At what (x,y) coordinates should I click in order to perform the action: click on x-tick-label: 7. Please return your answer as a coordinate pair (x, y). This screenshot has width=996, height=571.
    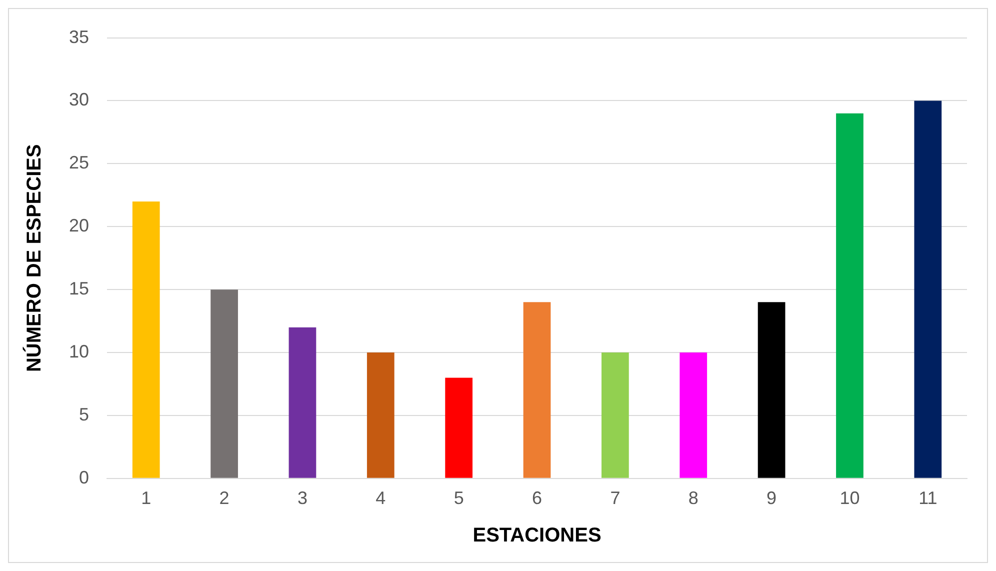
    Looking at the image, I should click on (615, 498).